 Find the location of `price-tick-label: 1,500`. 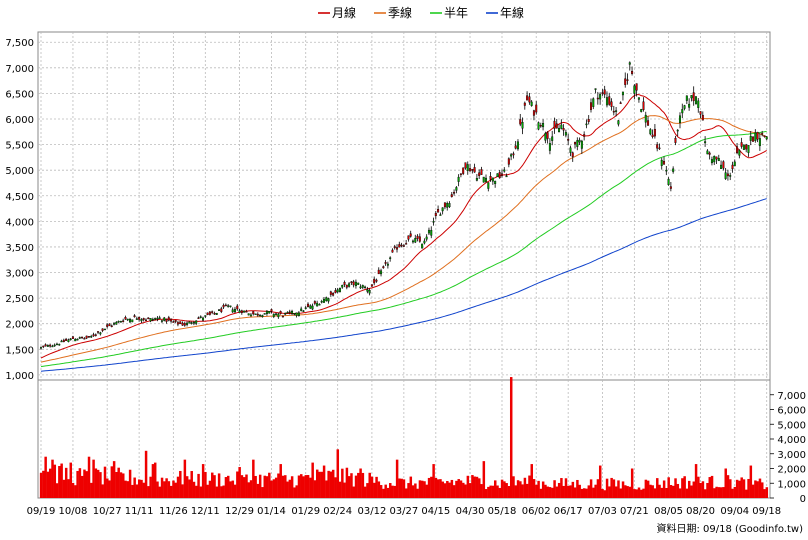

price-tick-label: 1,500 is located at coordinates (19, 350).